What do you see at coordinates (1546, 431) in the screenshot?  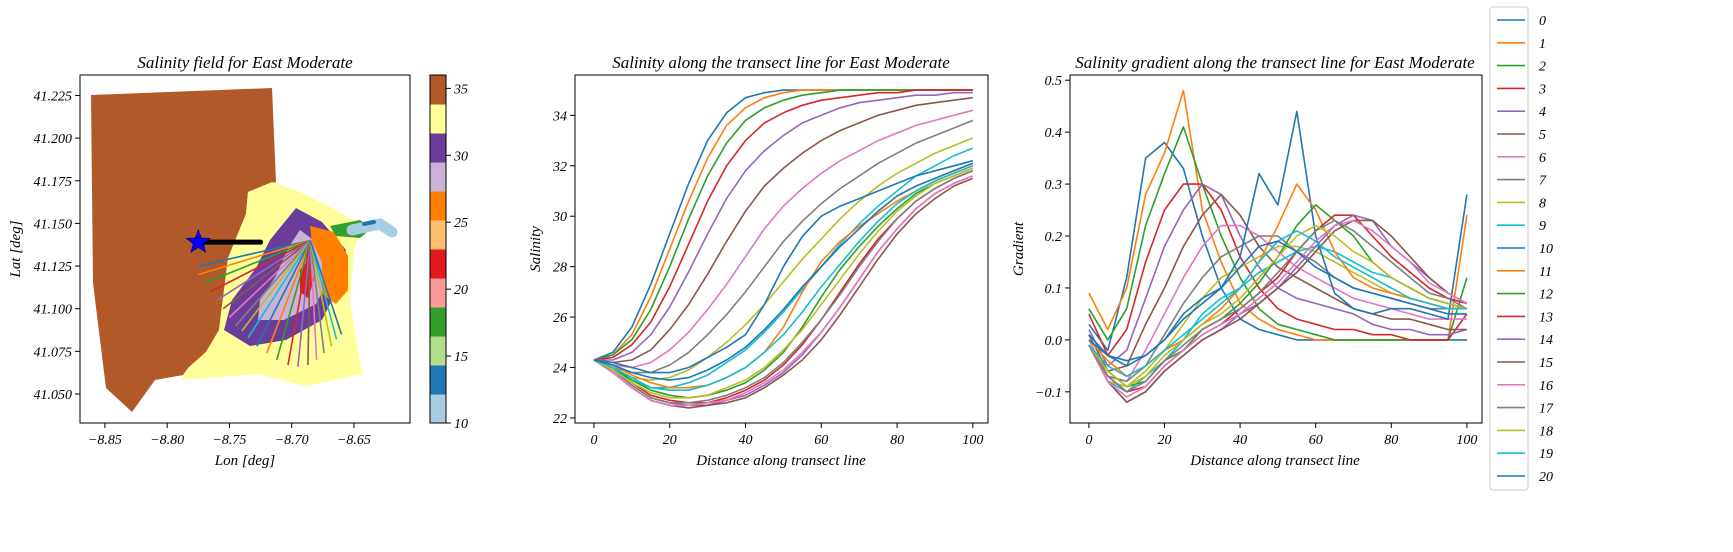 I see `legend-label-18: 18` at bounding box center [1546, 431].